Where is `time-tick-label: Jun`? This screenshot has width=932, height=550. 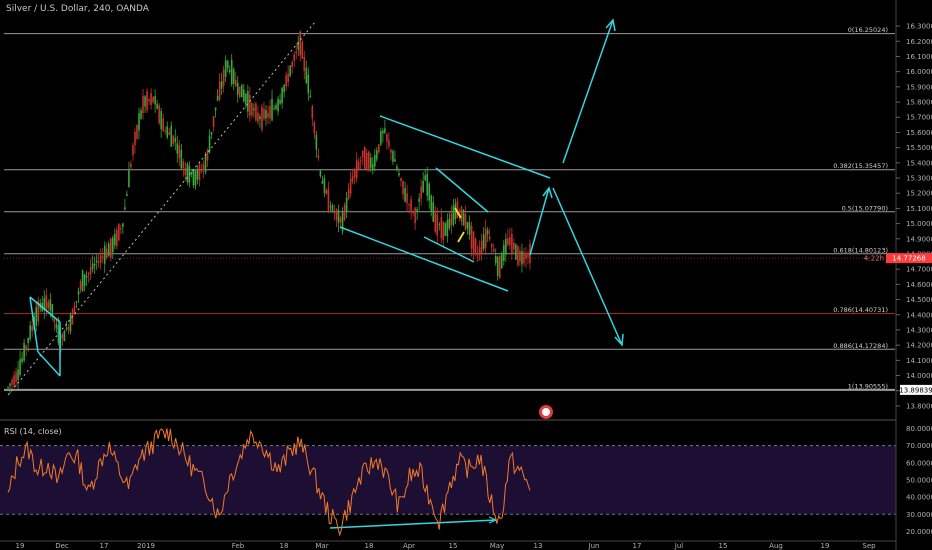 time-tick-label: Jun is located at coordinates (594, 546).